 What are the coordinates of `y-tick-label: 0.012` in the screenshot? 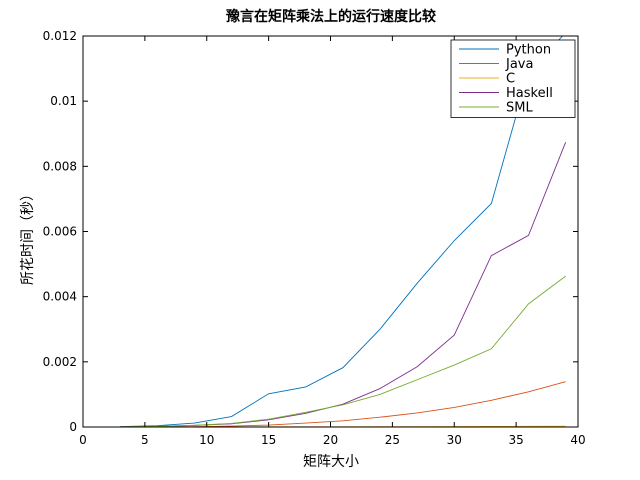 It's located at (60, 36).